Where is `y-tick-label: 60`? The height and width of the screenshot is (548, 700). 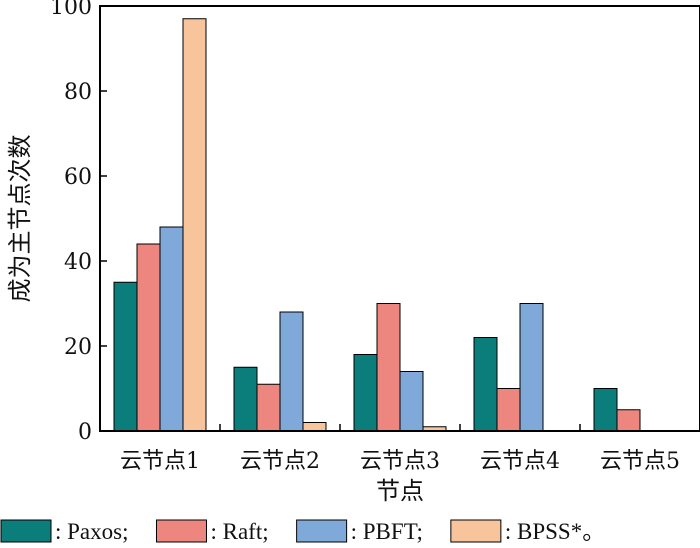 y-tick-label: 60 is located at coordinates (78, 177).